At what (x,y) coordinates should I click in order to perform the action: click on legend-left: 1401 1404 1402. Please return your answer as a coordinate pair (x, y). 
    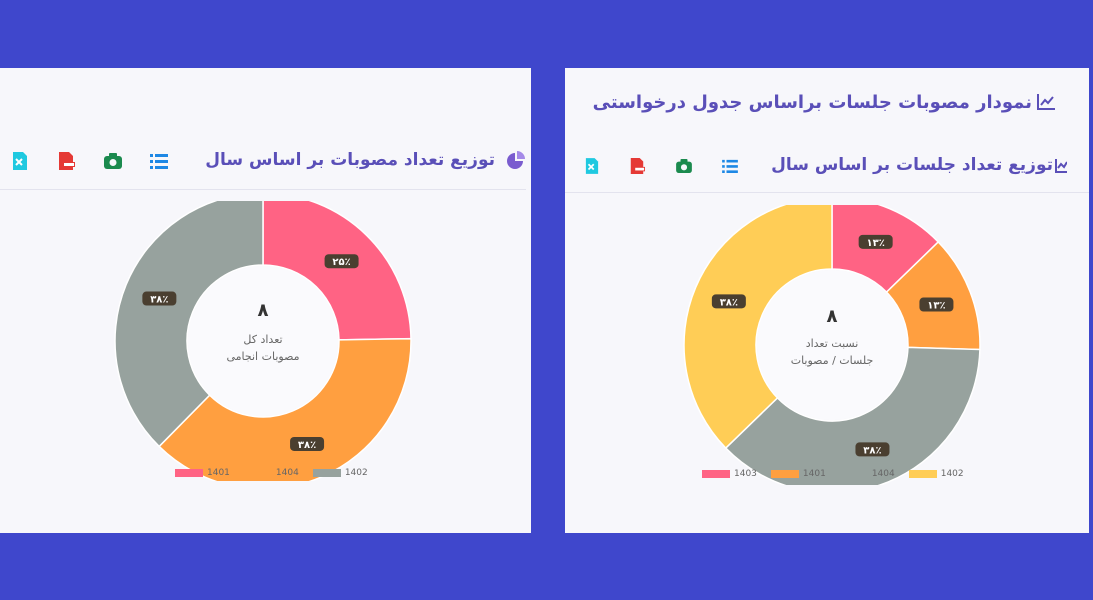
    Looking at the image, I should click on (271, 473).